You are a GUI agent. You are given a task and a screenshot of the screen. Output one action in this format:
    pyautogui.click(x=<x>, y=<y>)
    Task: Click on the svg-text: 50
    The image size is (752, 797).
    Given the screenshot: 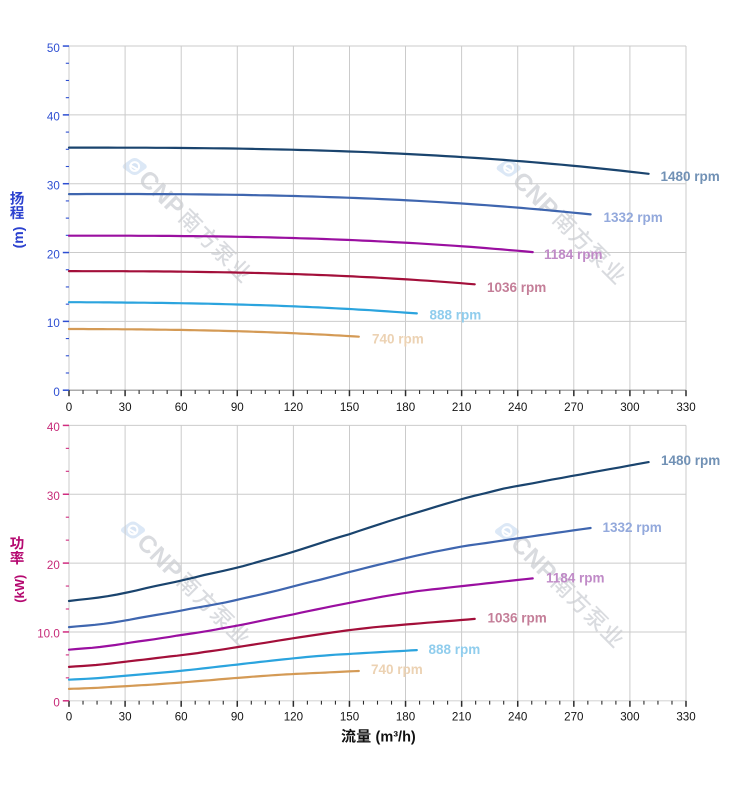 What is the action you would take?
    pyautogui.click(x=53, y=48)
    